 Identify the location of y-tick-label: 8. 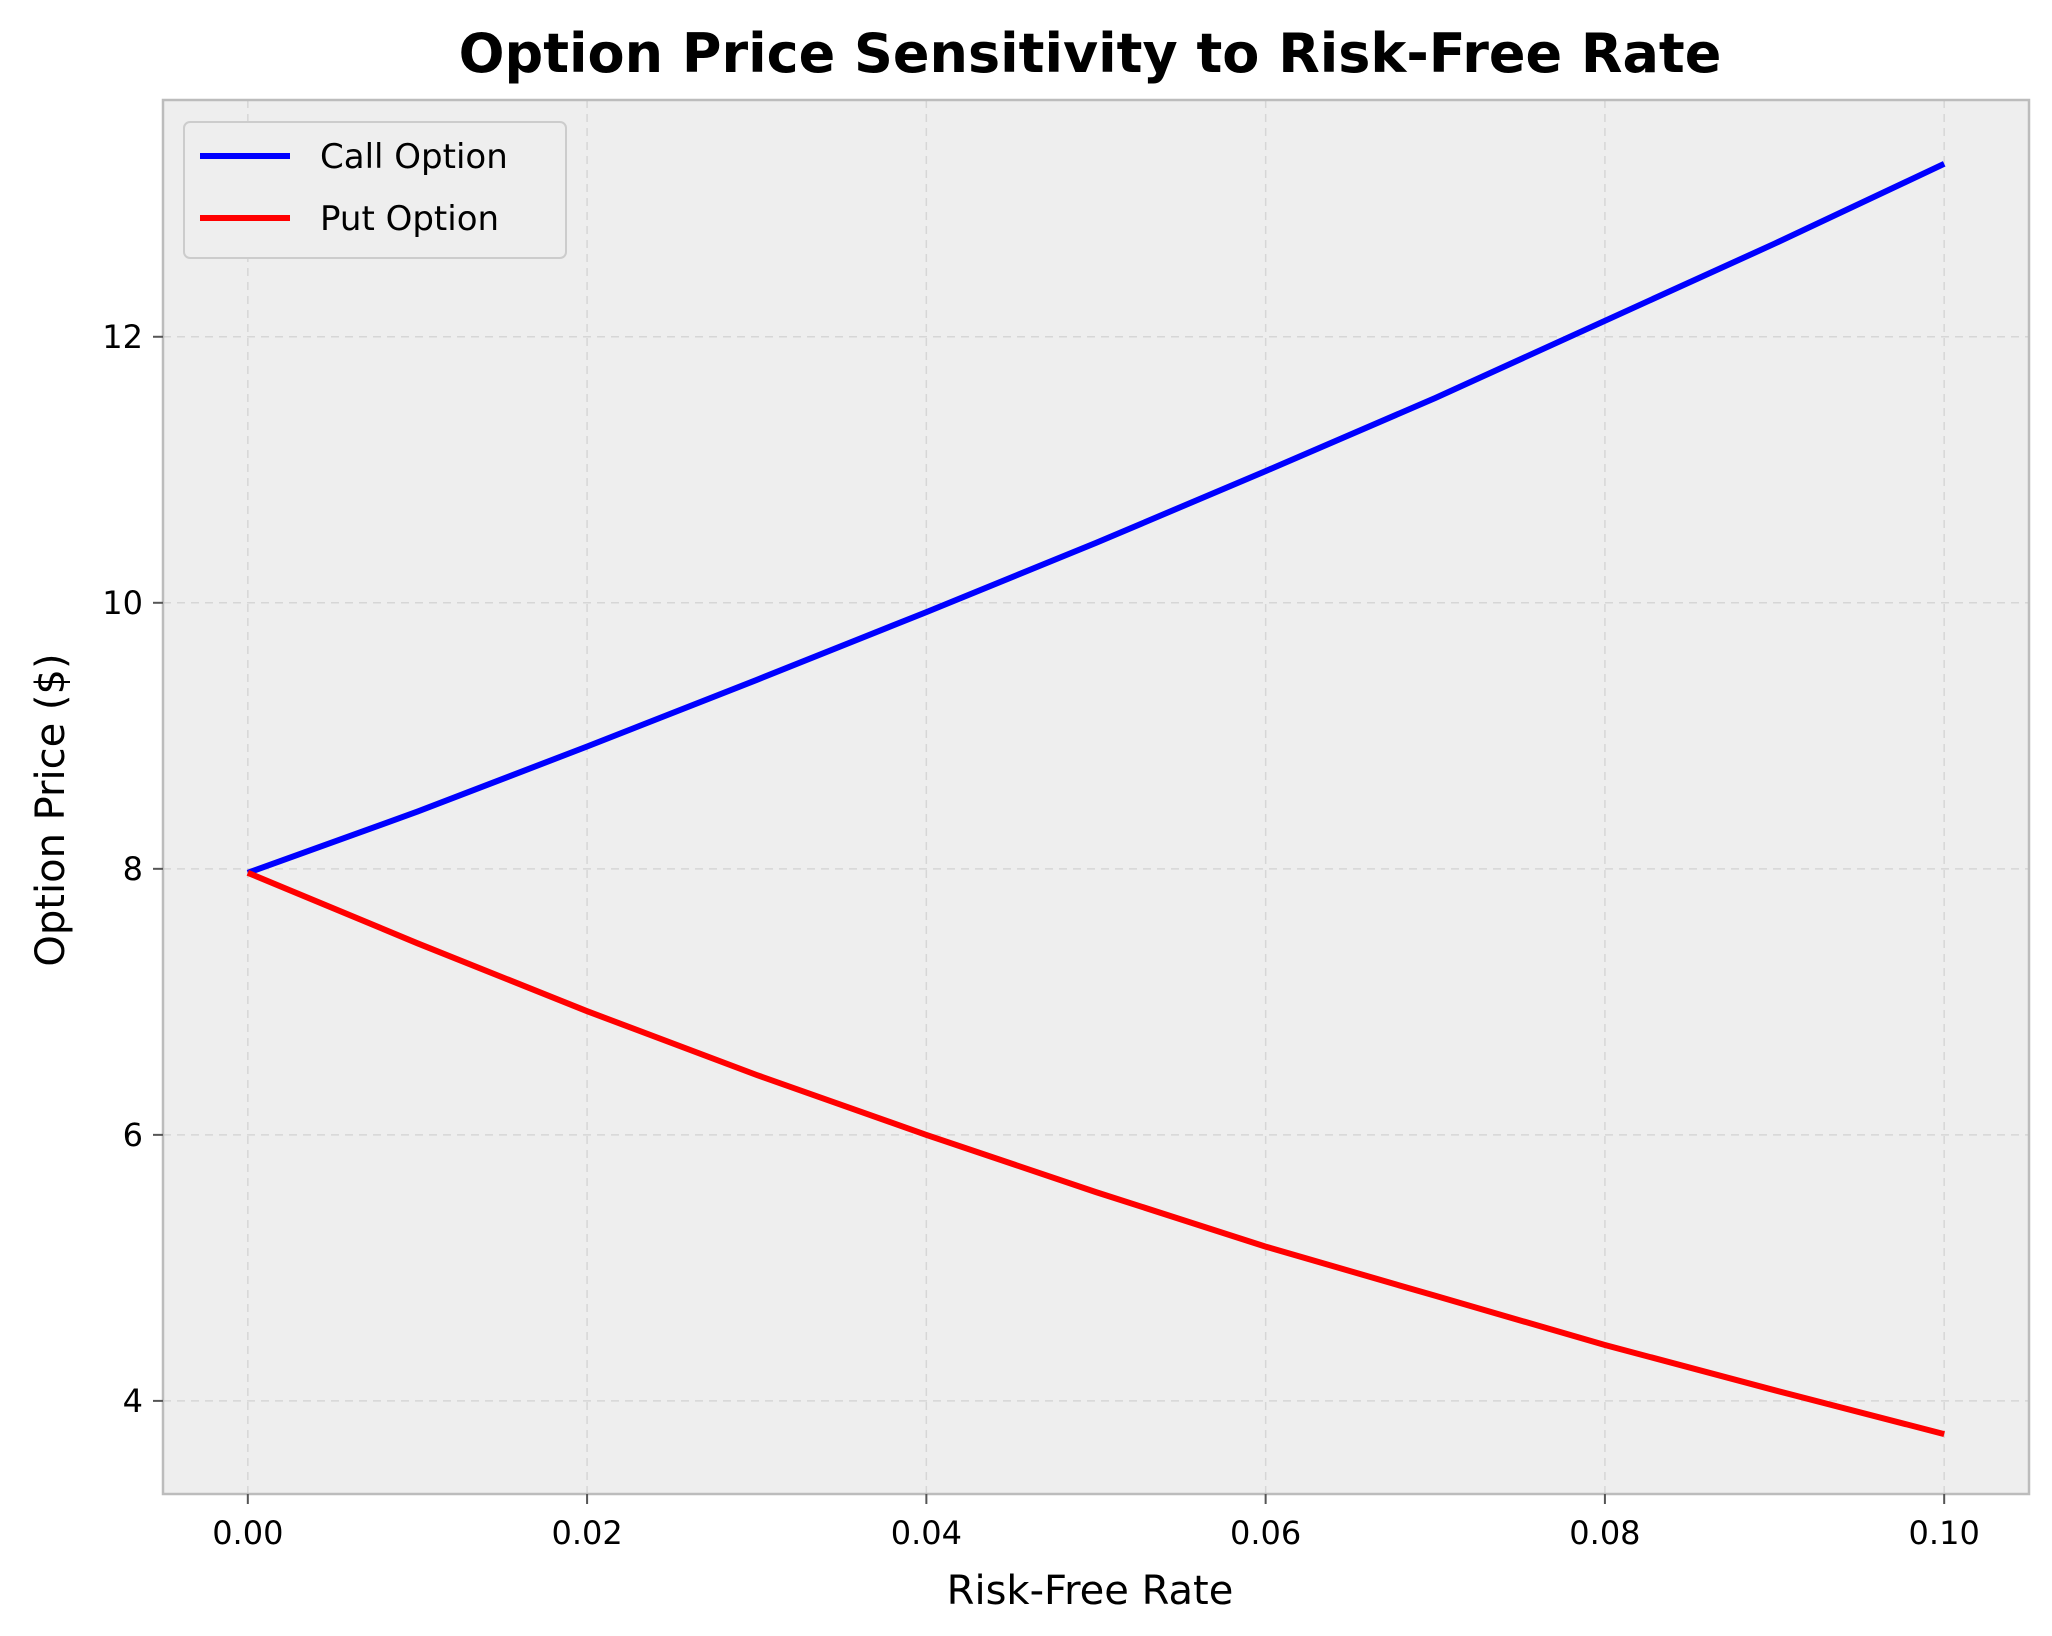
(133, 869).